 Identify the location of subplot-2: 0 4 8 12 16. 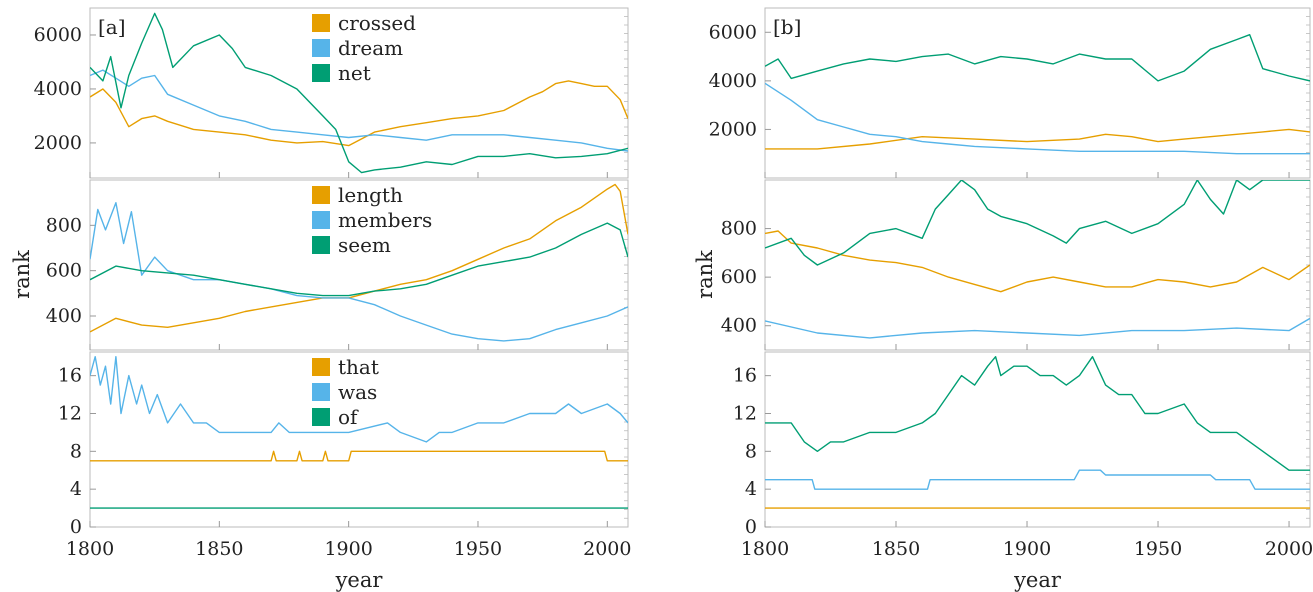
(1022, 444).